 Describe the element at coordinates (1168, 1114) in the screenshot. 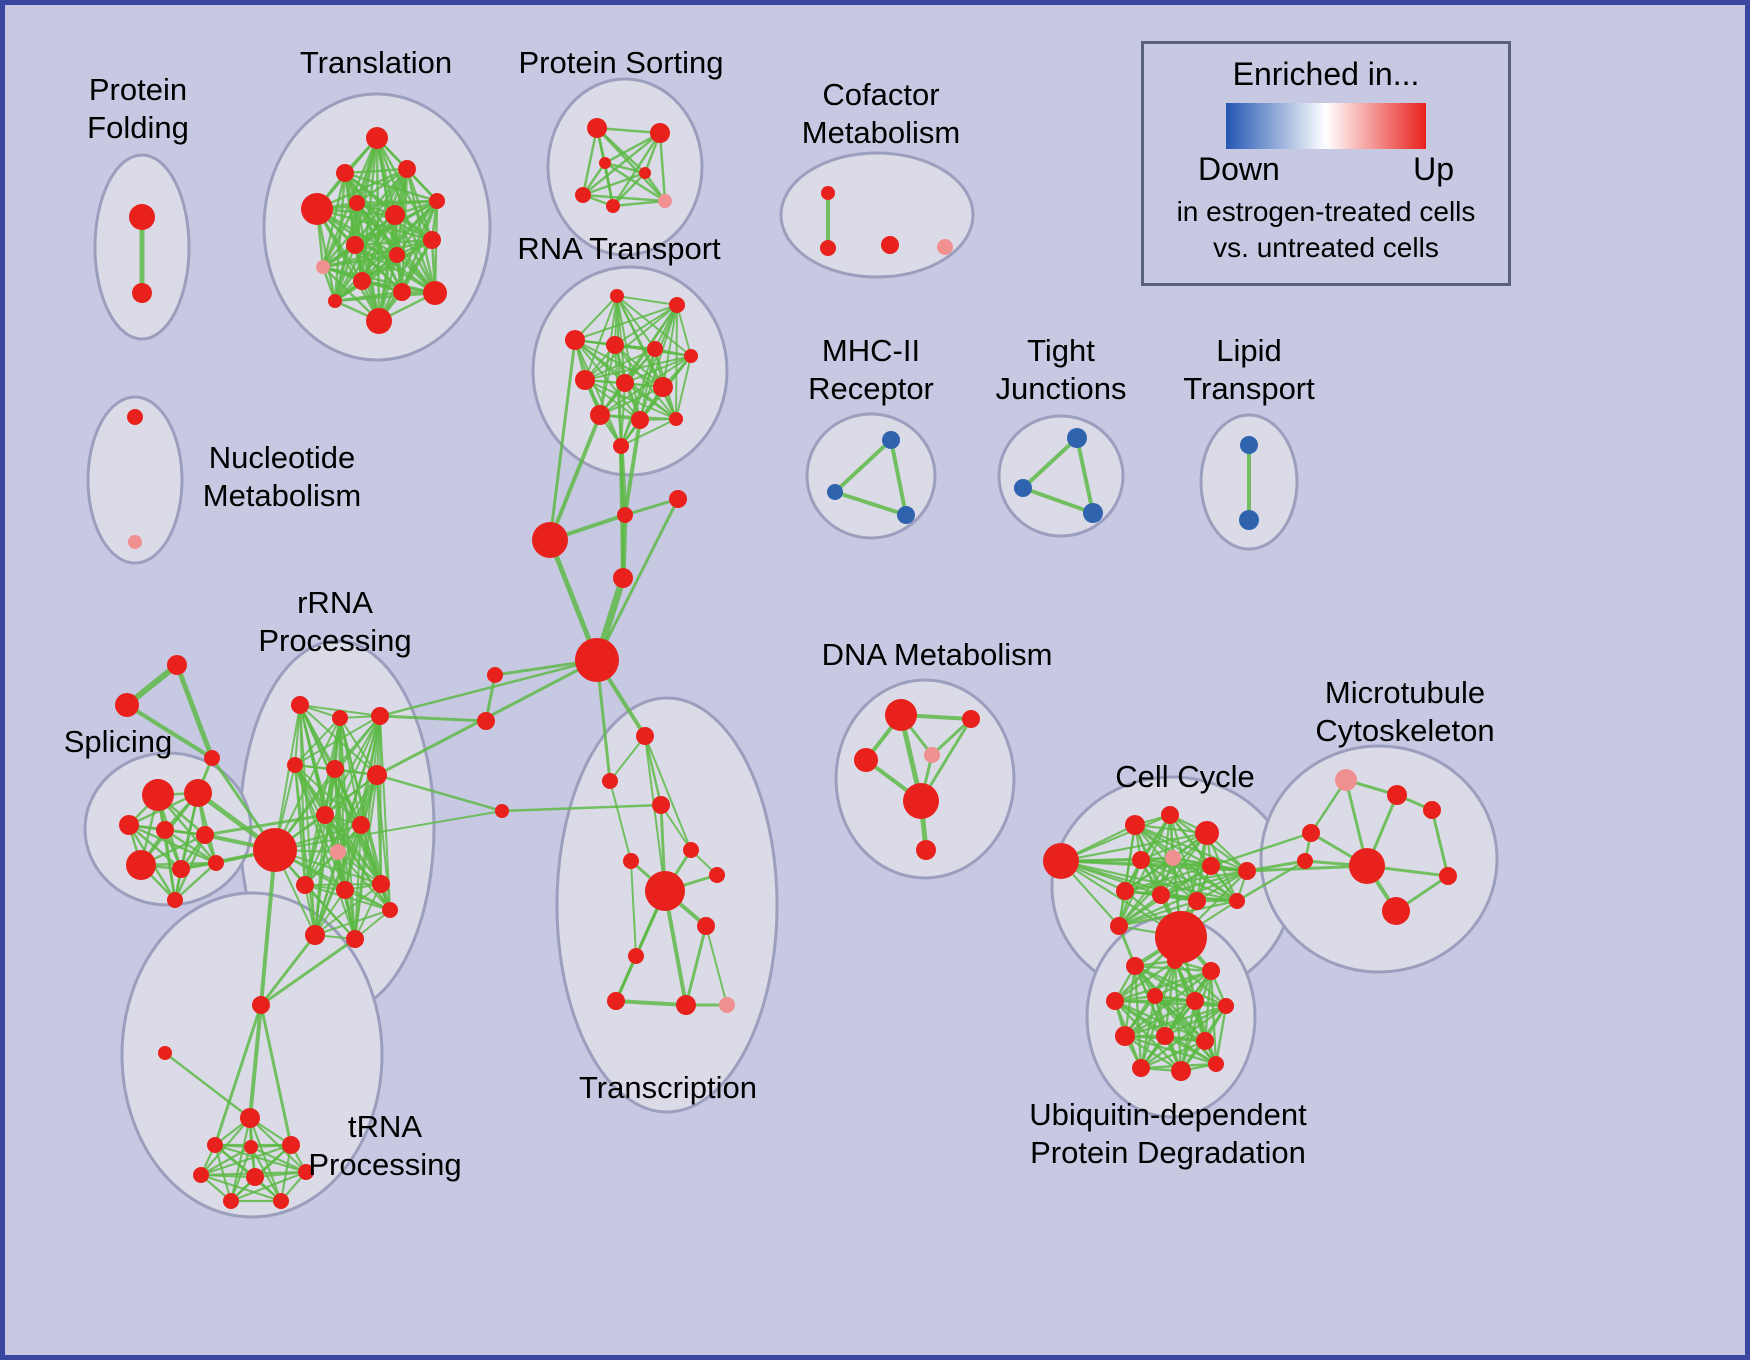

I see `cluster-label-ubiquitin-degradation: Ubiquitin-dependent` at that location.